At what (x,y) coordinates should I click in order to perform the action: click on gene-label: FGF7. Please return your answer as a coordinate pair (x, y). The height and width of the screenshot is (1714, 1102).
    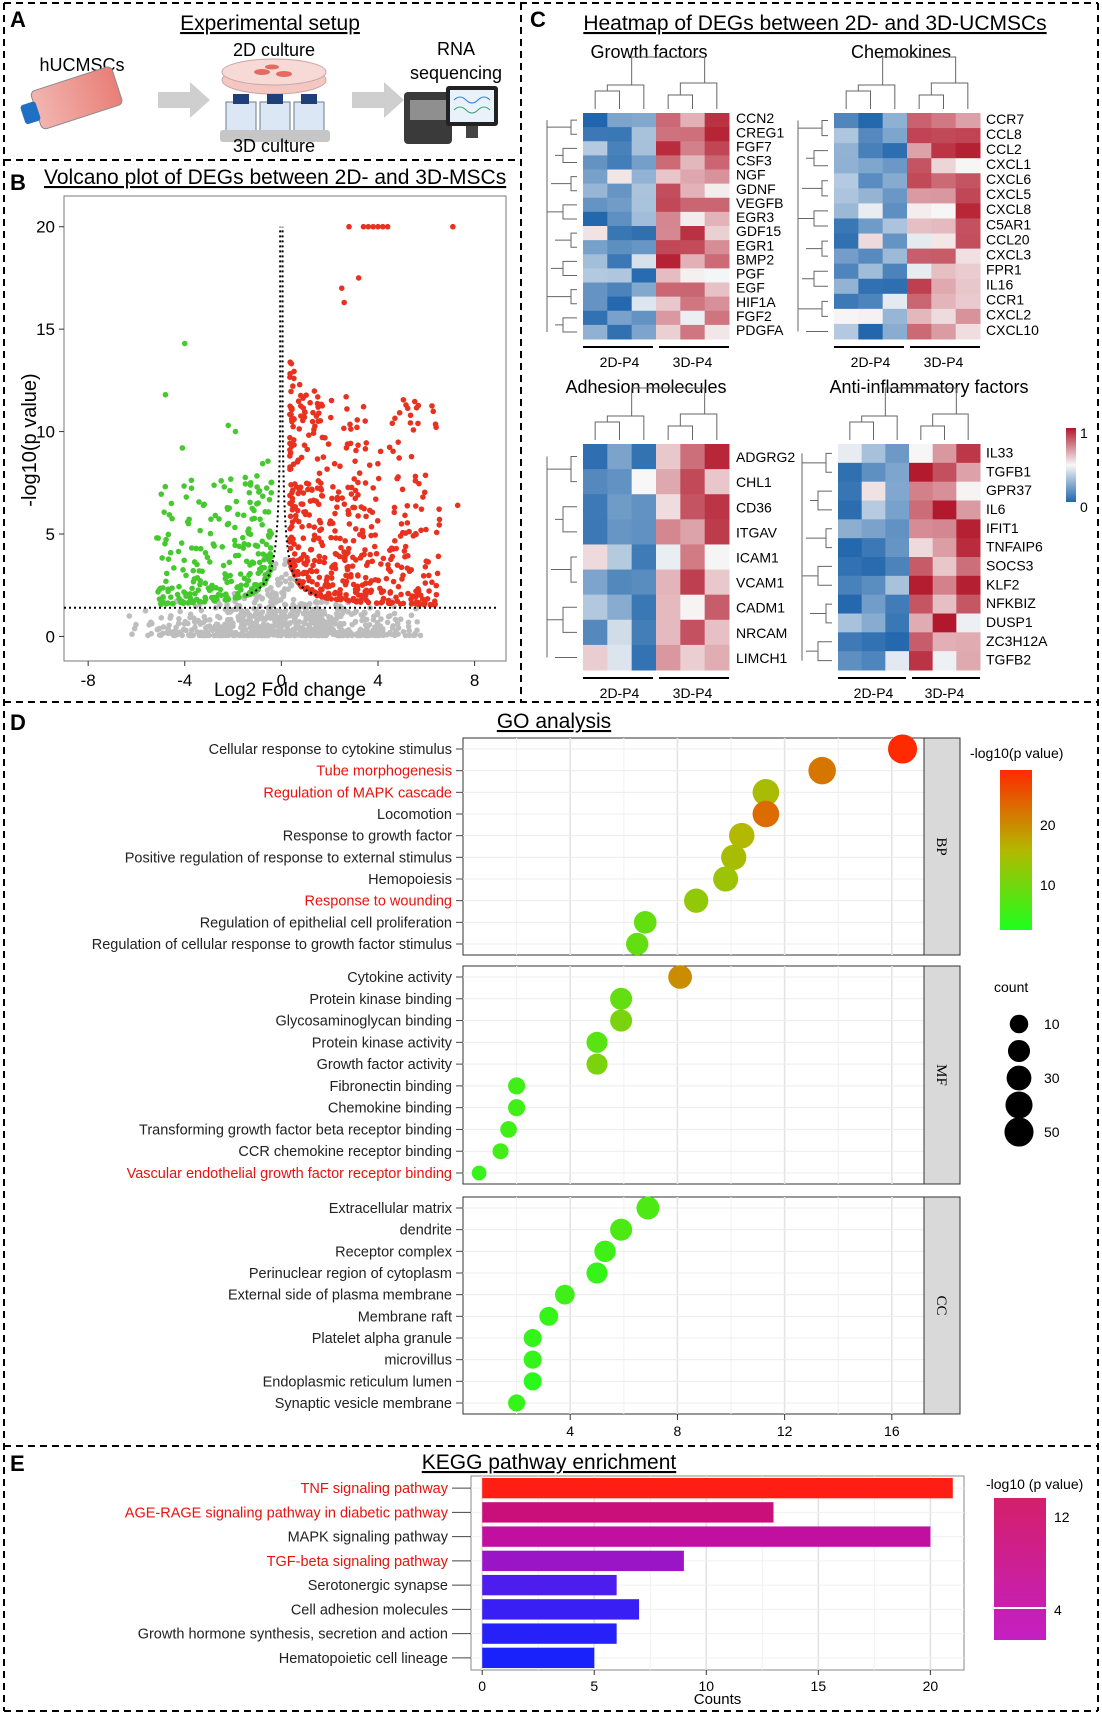
    Looking at the image, I should click on (754, 146).